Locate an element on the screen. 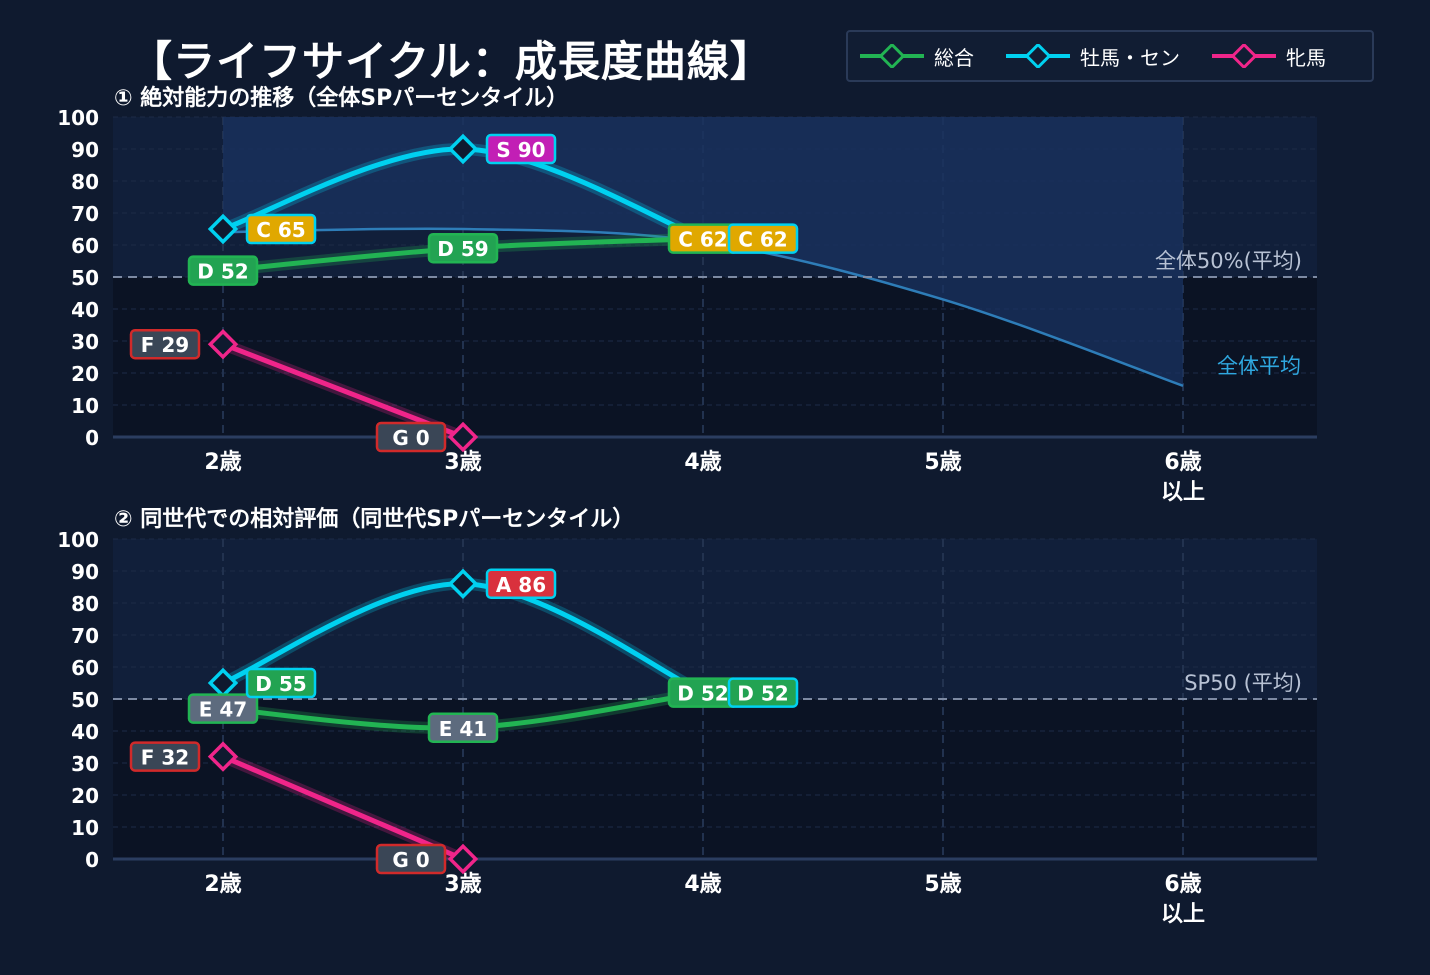 Image resolution: width=1430 pixels, height=975 pixels. legend-item-overall: 総合 is located at coordinates (917, 56).